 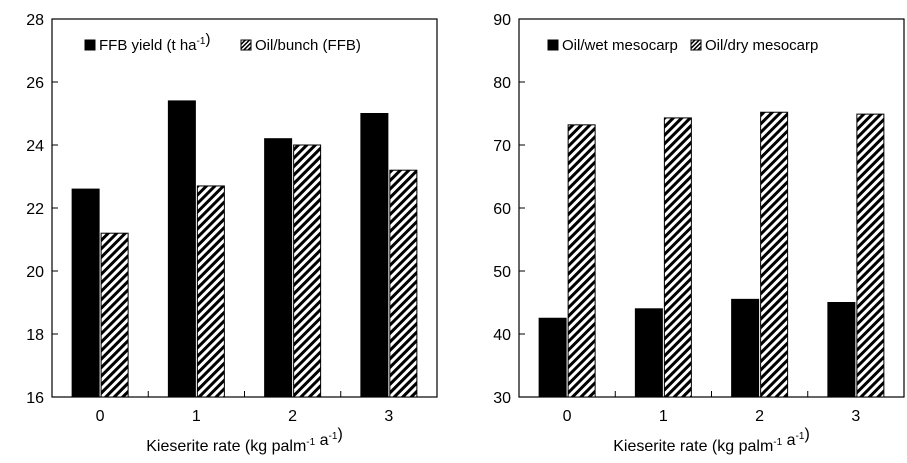 What do you see at coordinates (761, 45) in the screenshot?
I see `legend-label: Oil/dry mesocarp` at bounding box center [761, 45].